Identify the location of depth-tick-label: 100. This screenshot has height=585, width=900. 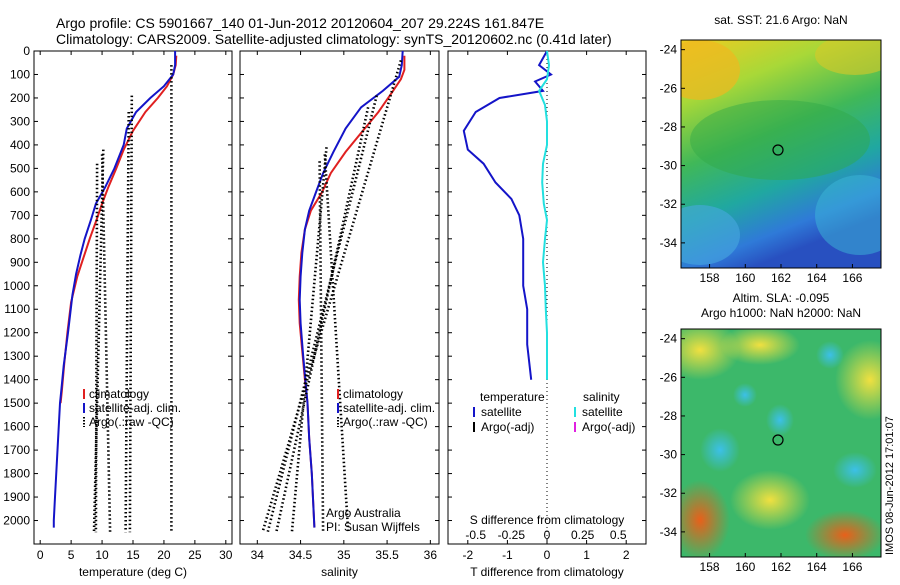
(20, 74).